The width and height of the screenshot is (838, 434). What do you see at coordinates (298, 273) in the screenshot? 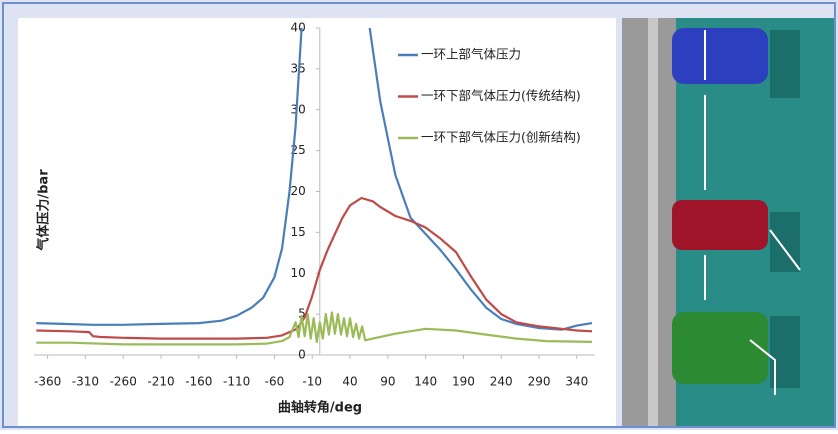
I see `y-tick-label: 10` at bounding box center [298, 273].